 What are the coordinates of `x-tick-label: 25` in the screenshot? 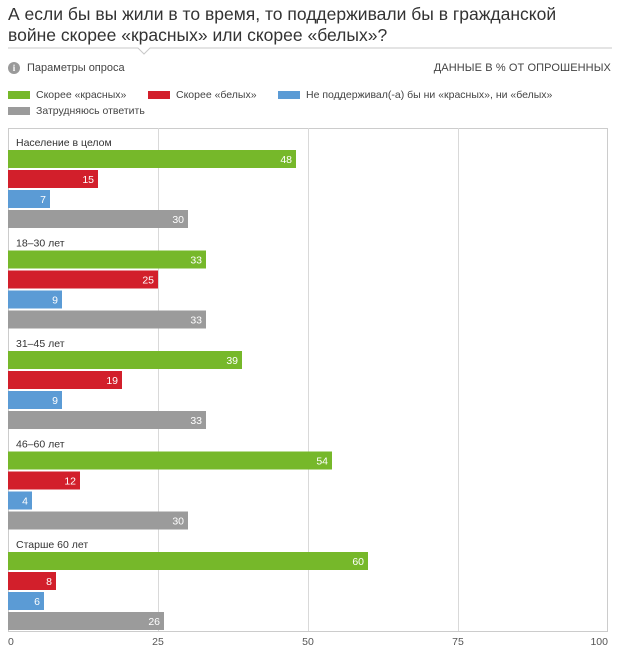 It's located at (158, 642).